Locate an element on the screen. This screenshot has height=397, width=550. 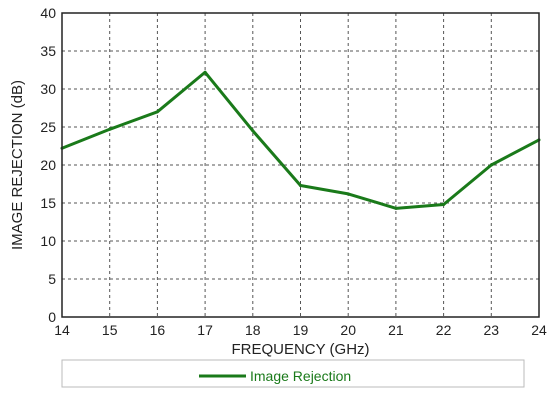
x-axis-title: FREQUENCY (GHz) is located at coordinates (300, 349).